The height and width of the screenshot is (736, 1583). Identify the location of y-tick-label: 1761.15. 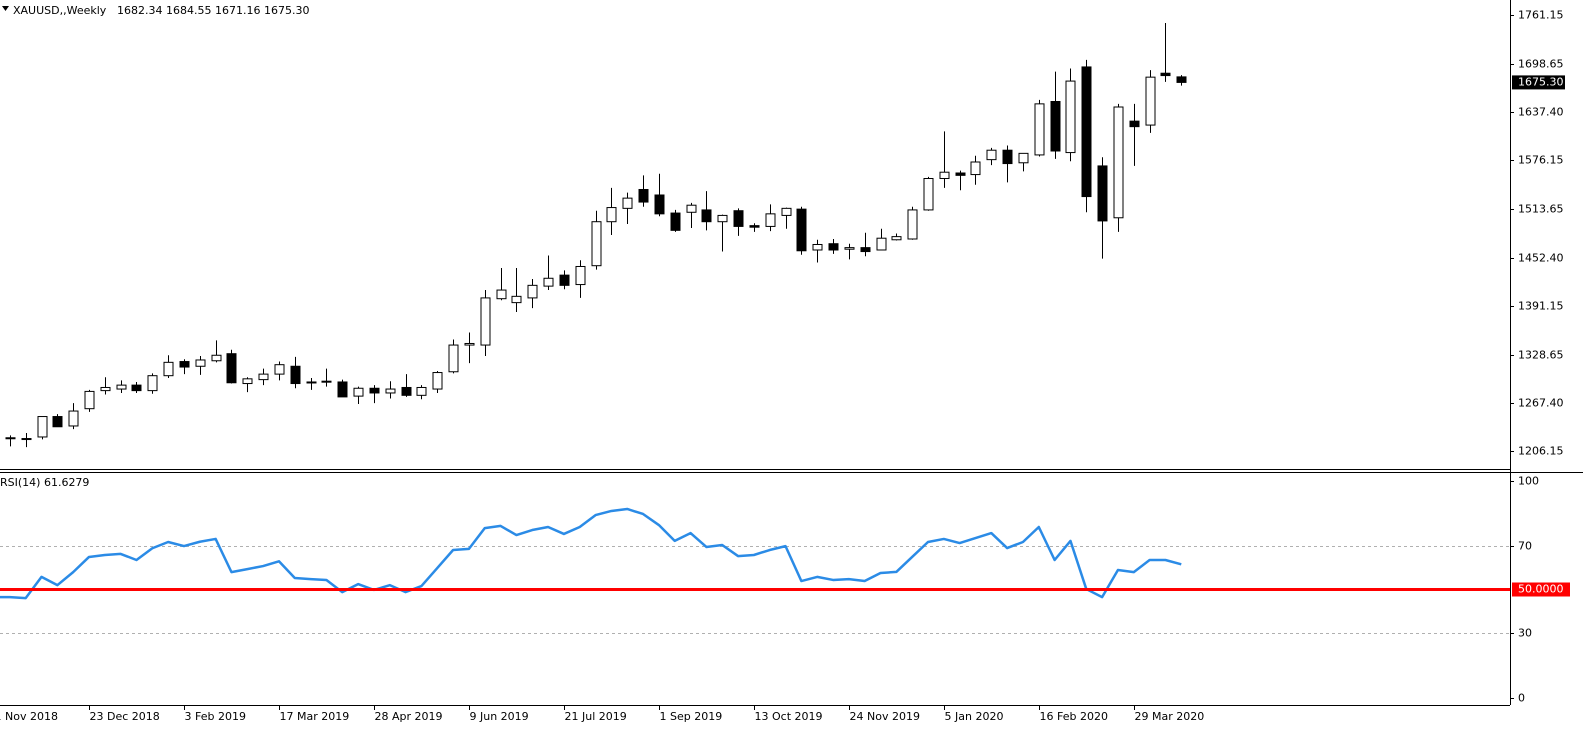
(1541, 15).